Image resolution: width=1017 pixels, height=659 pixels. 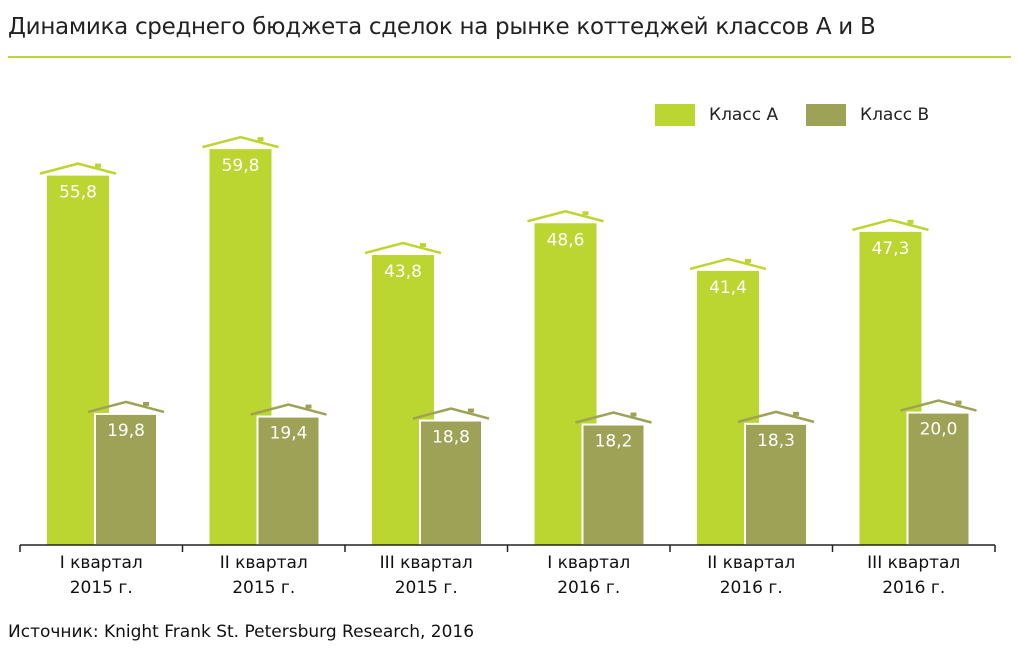 I want to click on class-a-3-data-label: 48,6, so click(x=566, y=240).